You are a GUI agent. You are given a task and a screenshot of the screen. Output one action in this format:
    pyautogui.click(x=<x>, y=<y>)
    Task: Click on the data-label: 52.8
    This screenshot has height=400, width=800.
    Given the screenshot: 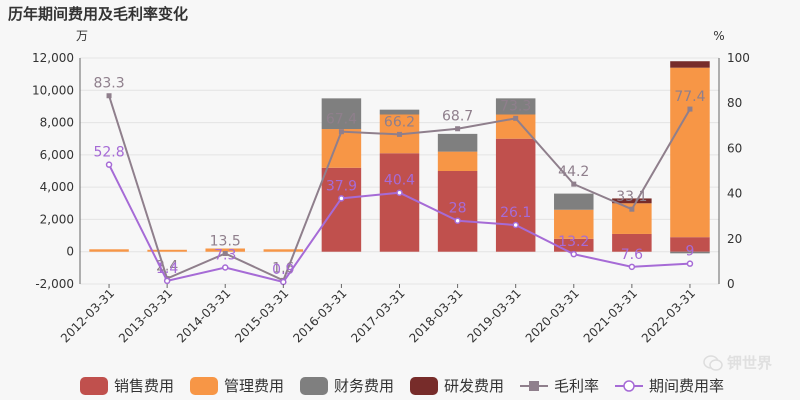 What is the action you would take?
    pyautogui.click(x=108, y=153)
    